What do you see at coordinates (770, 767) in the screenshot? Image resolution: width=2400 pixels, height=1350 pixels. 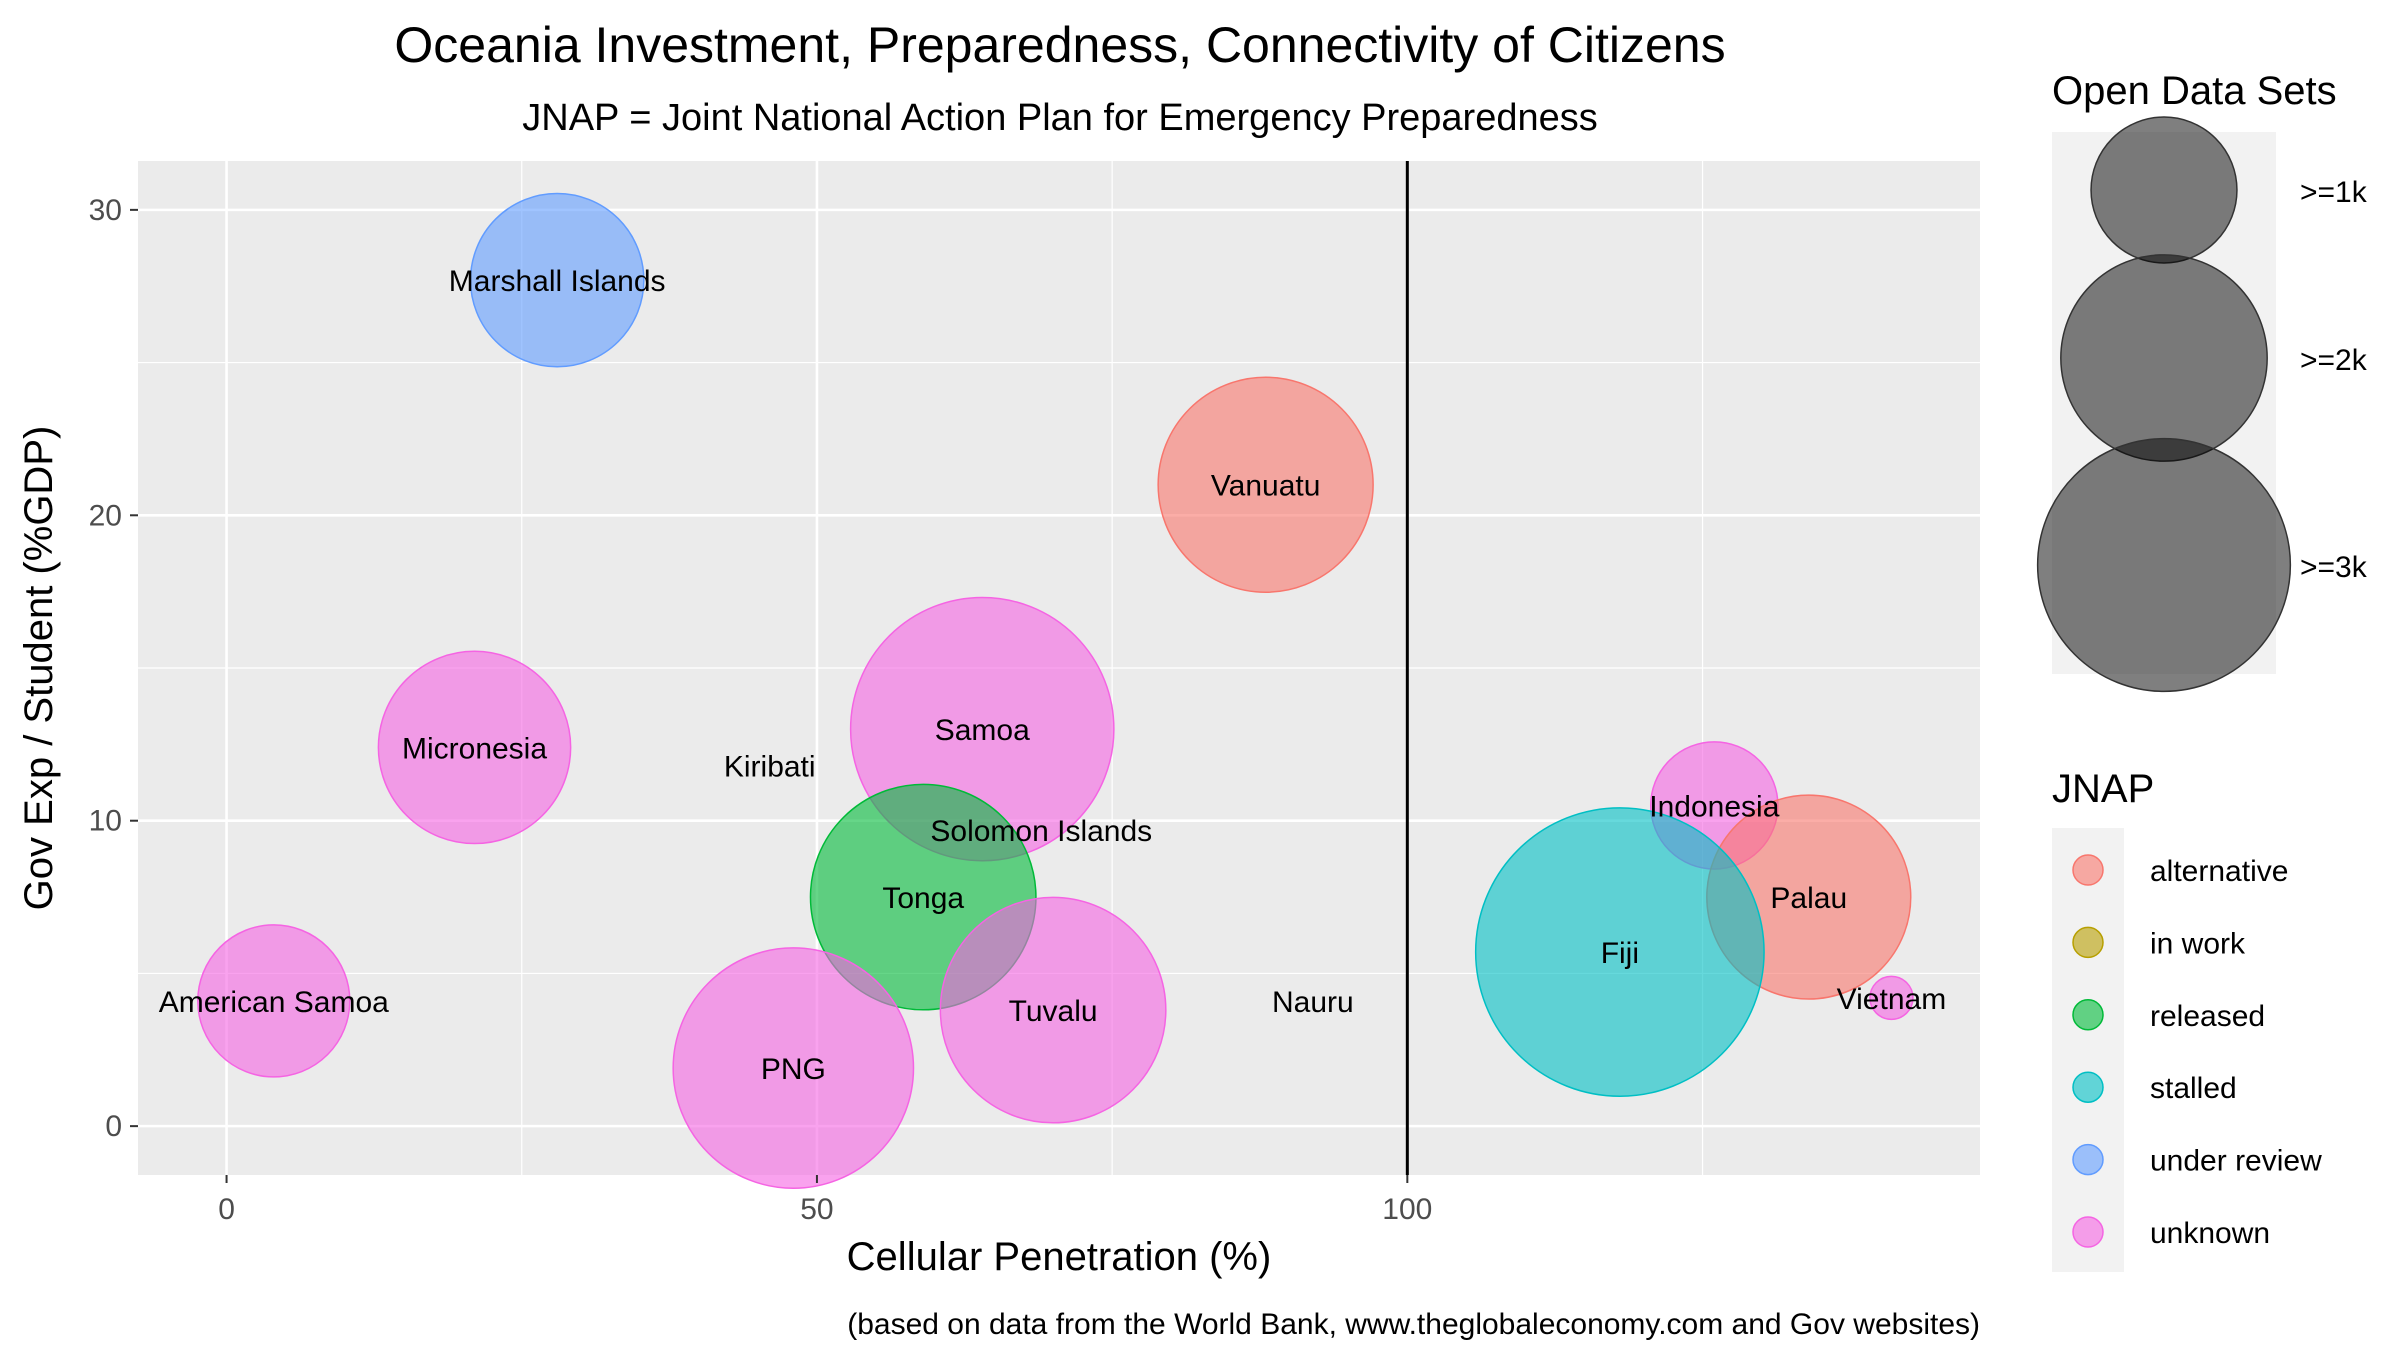 I see `point-label: Kiribati` at bounding box center [770, 767].